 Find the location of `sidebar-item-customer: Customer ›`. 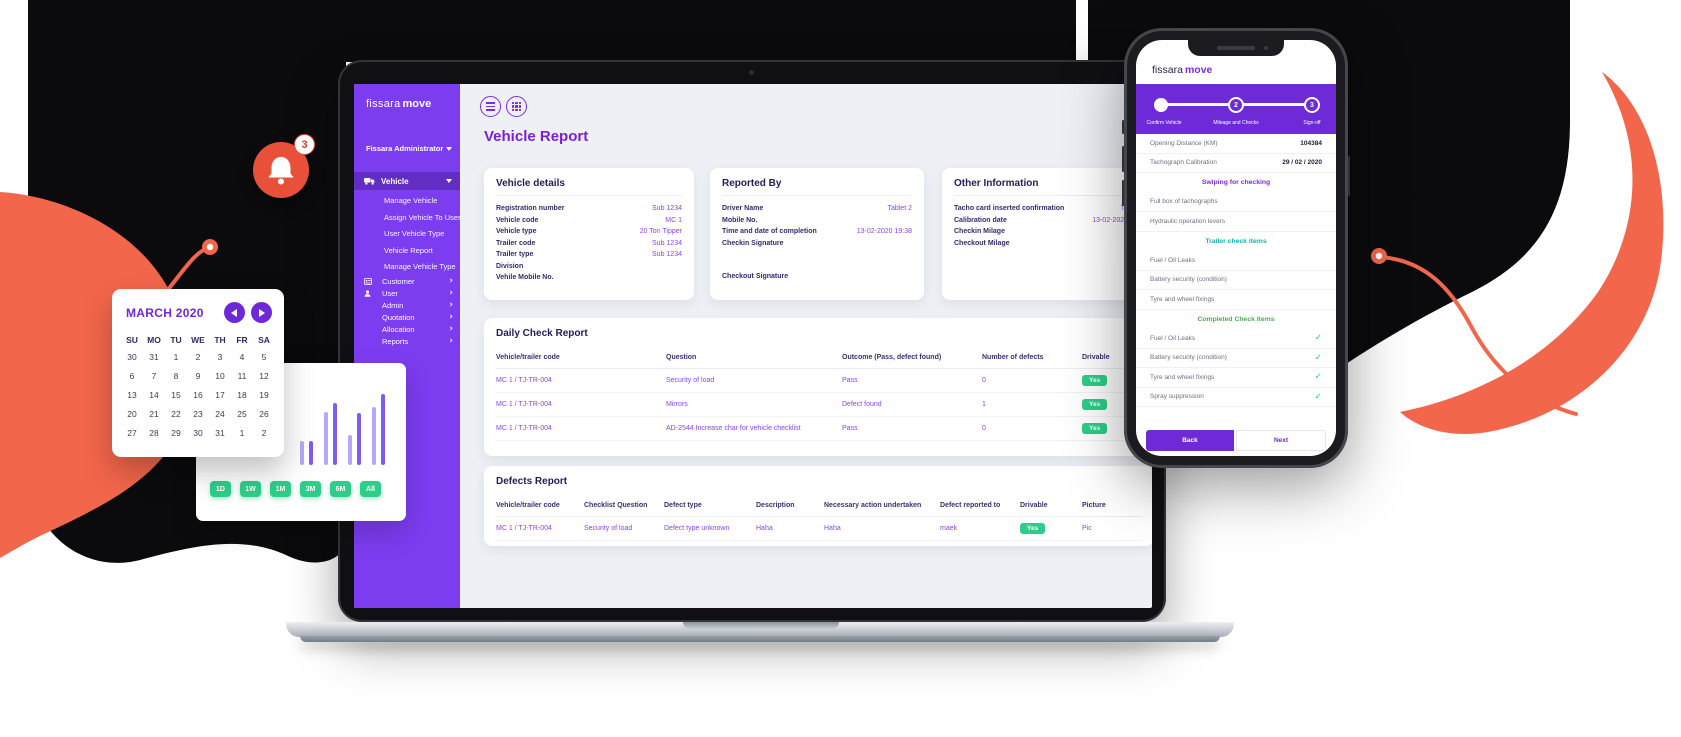

sidebar-item-customer: Customer › is located at coordinates (408, 281).